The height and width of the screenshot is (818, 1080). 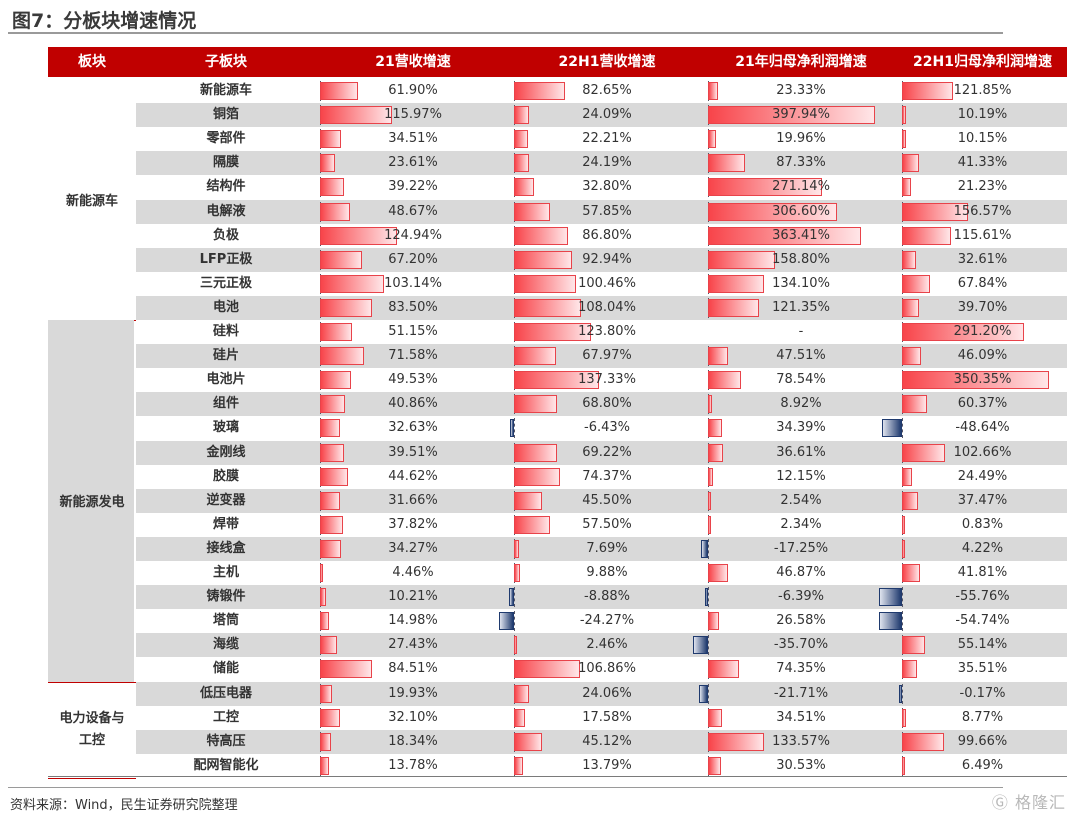 What do you see at coordinates (557, 718) in the screenshot?
I see `table-row: 工控 32.10% 17.58% 34.51% 8.77%` at bounding box center [557, 718].